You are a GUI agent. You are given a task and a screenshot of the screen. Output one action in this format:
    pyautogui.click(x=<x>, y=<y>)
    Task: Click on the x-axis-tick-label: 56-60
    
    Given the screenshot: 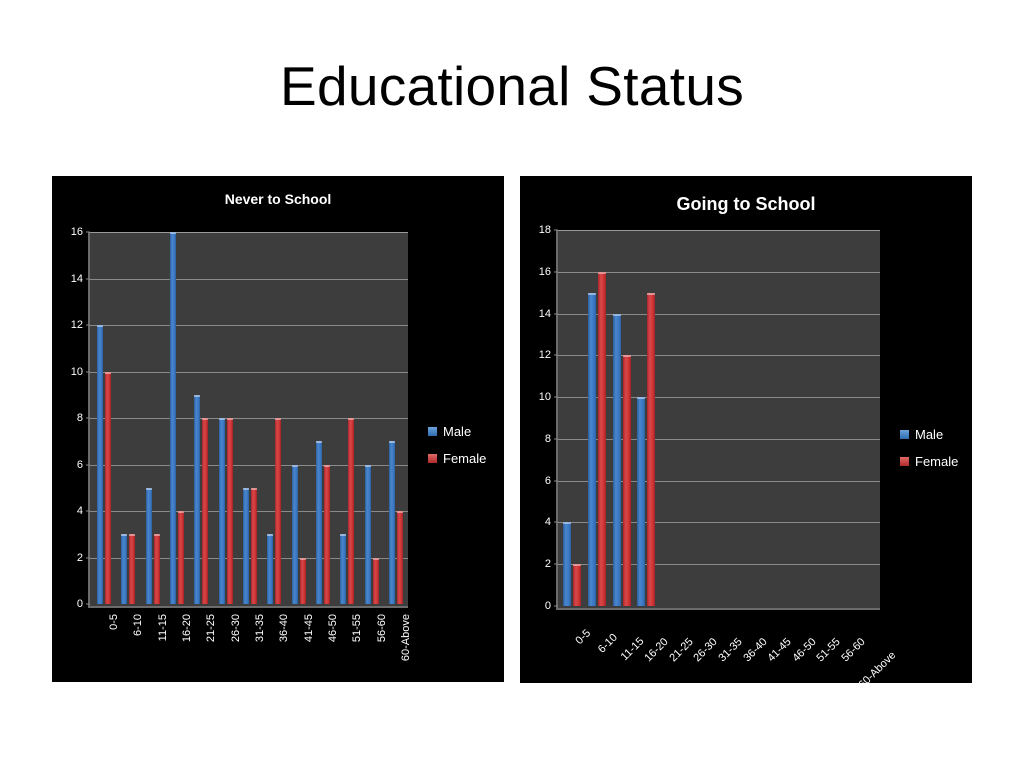 What is the action you would take?
    pyautogui.click(x=381, y=628)
    